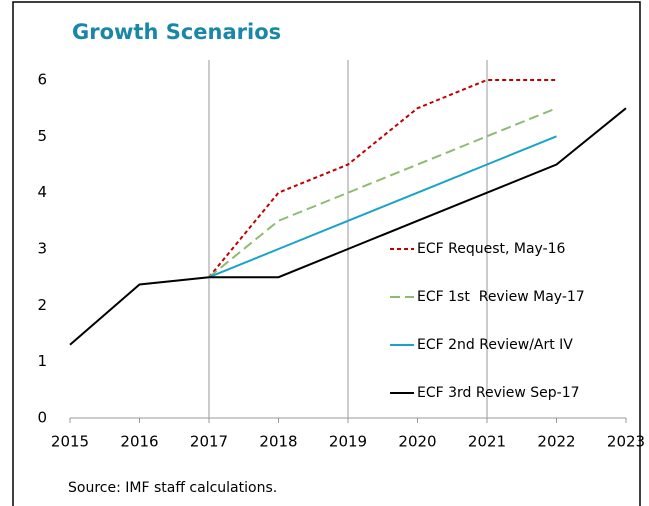  Describe the element at coordinates (42, 192) in the screenshot. I see `y-tick-label: 4` at that location.